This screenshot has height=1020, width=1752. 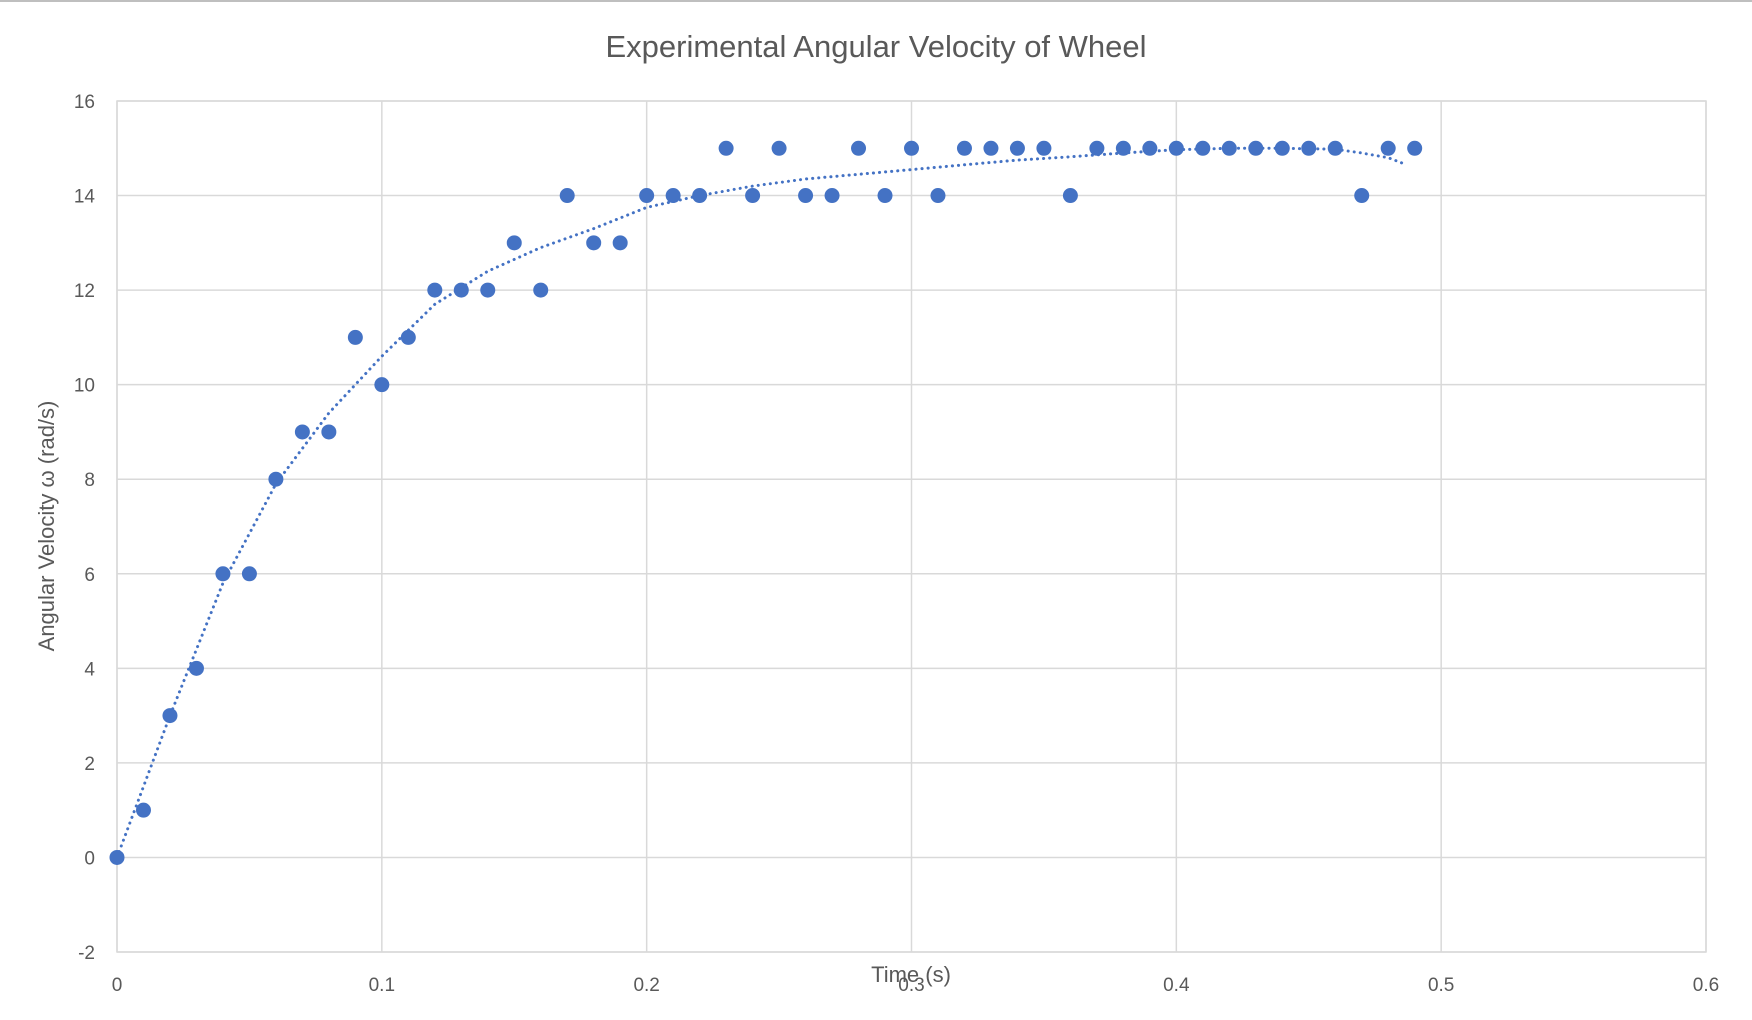 I want to click on y-tick-label: 4, so click(x=89, y=669).